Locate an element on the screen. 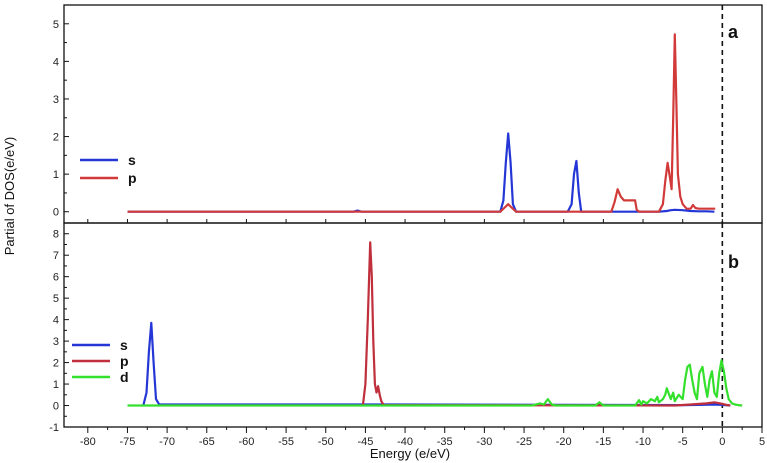 The image size is (767, 463). y-tick-label: -1 is located at coordinates (54, 428).